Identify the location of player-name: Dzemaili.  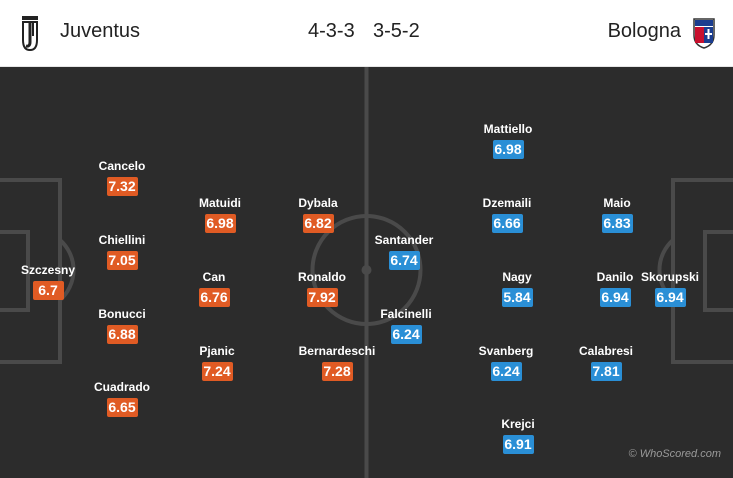
(507, 203).